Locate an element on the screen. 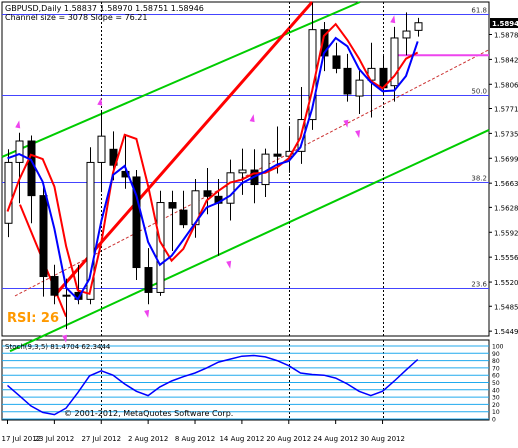  stoch-label: Stoch(9,3,5) 81.4704 62.3444 is located at coordinates (58, 347).